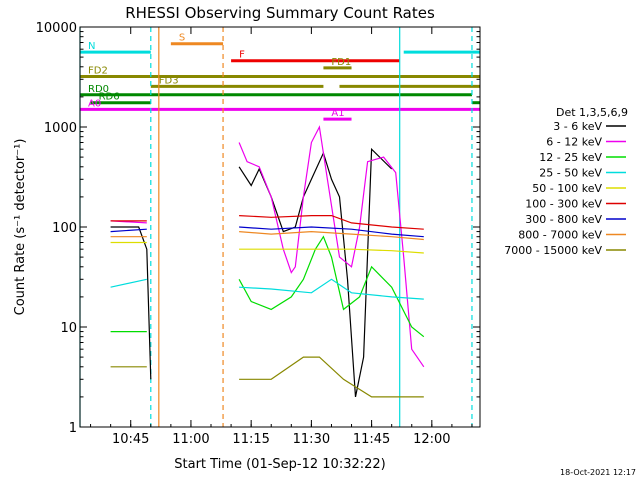  I want to click on legend-label-12-25-kev: 12 - 25 keV, so click(570, 157).